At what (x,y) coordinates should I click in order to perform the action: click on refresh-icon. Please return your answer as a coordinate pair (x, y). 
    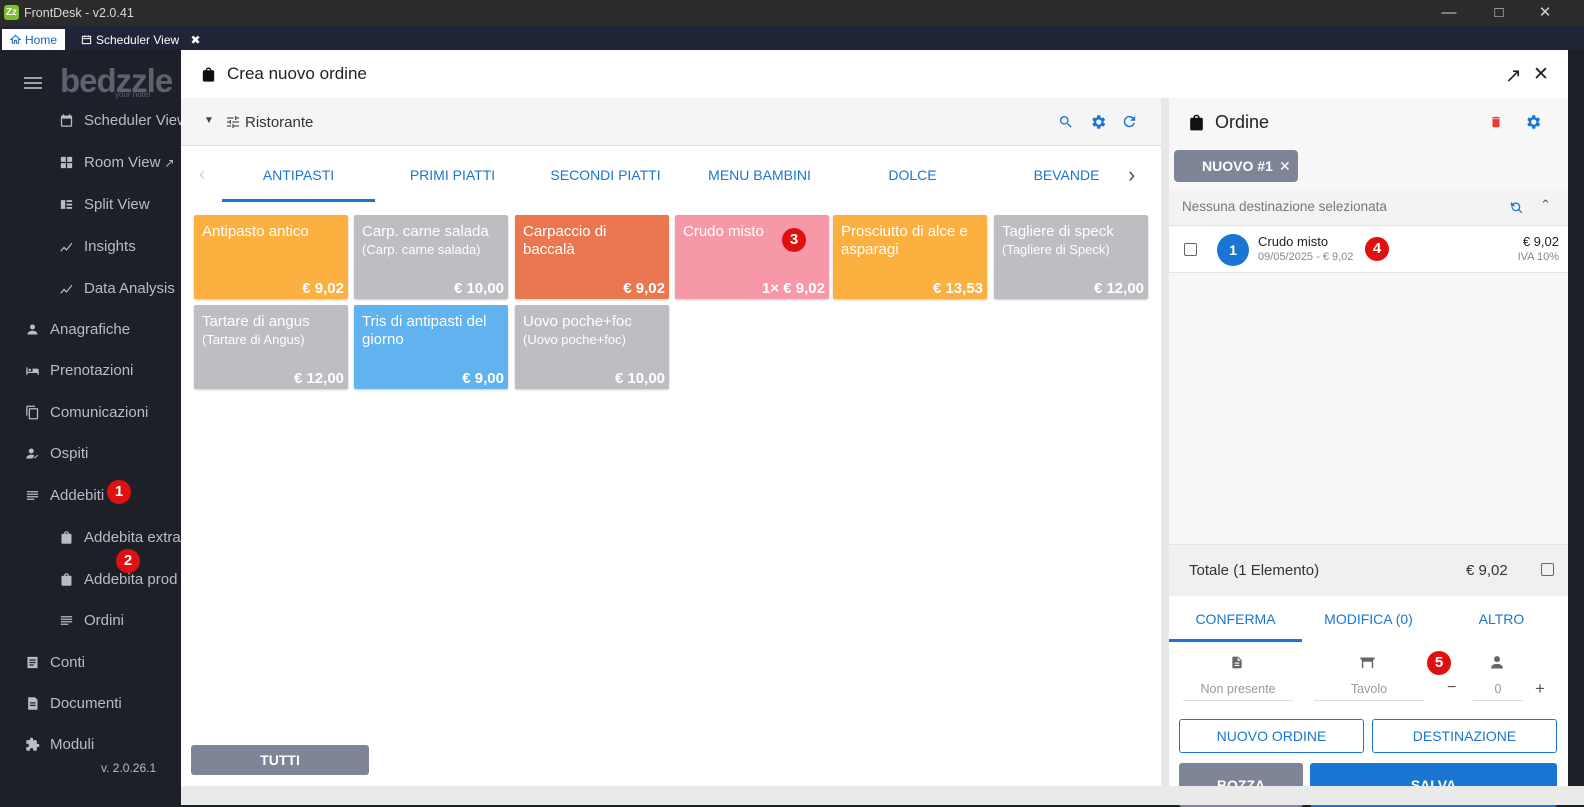
    Looking at the image, I should click on (1129, 121).